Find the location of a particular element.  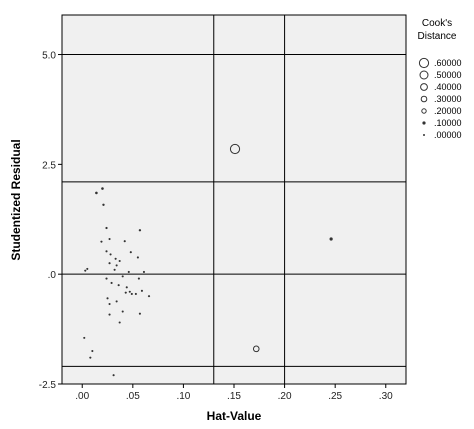

x-tick-label: .15 is located at coordinates (234, 396).